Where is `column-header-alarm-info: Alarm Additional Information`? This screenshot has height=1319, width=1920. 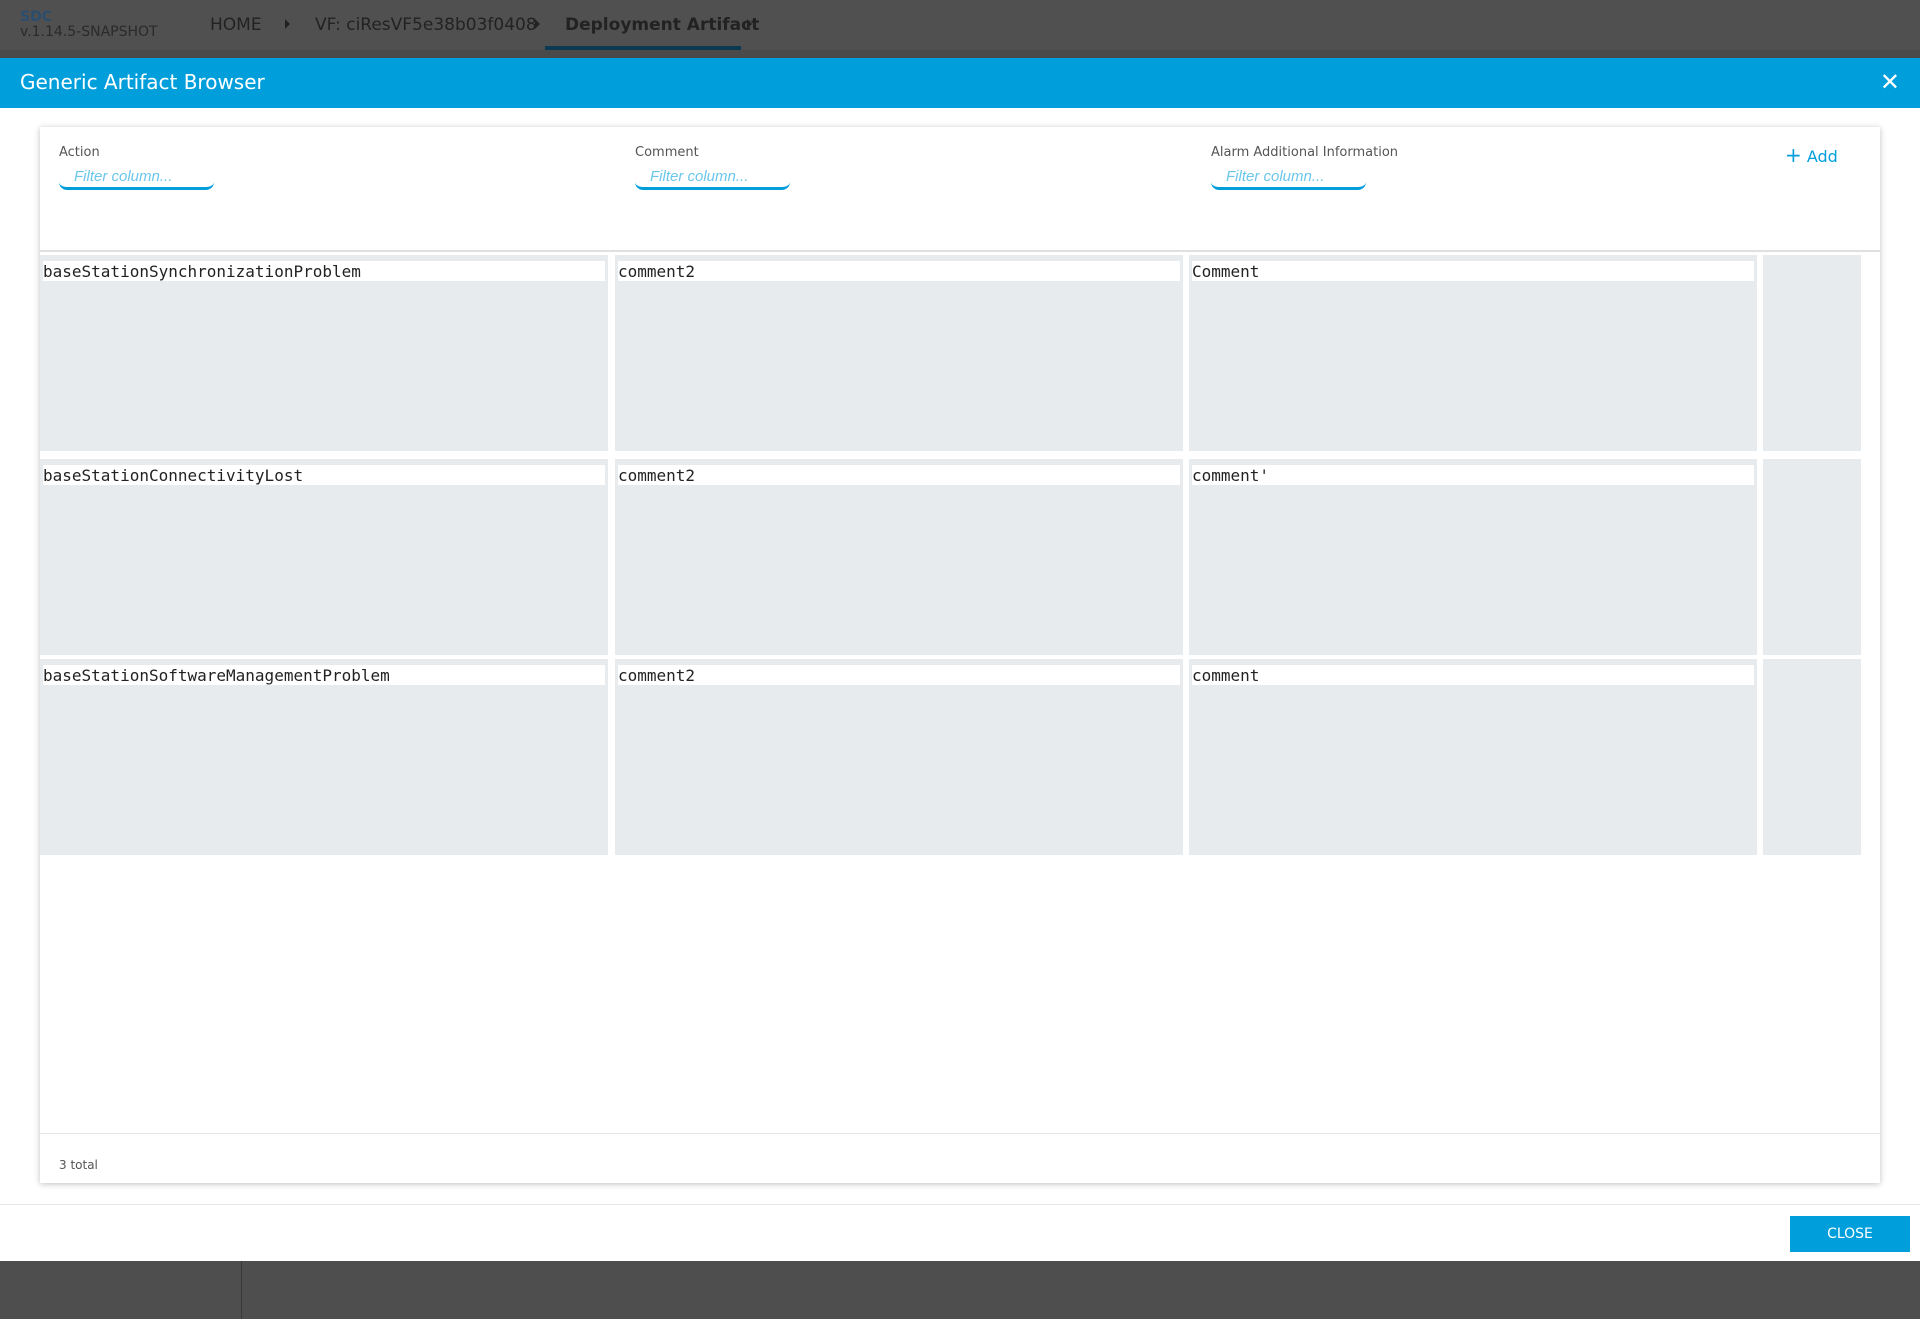 column-header-alarm-info: Alarm Additional Information is located at coordinates (1304, 167).